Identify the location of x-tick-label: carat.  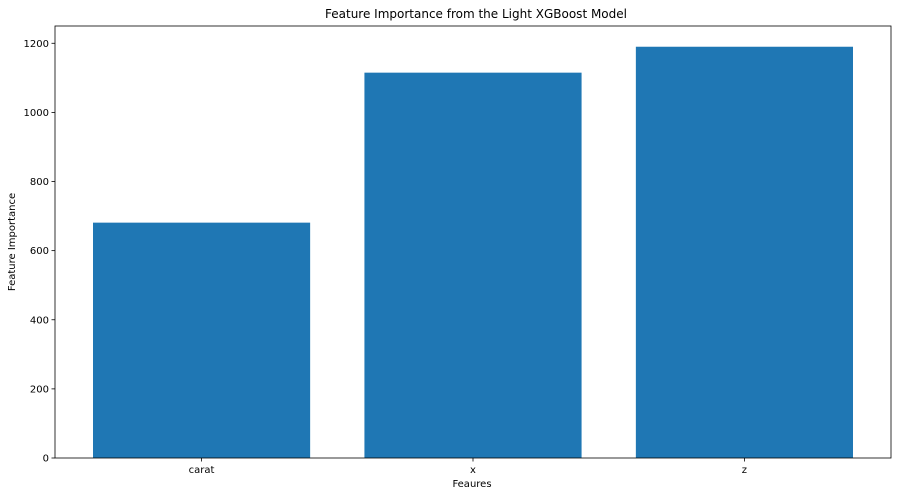
(202, 470).